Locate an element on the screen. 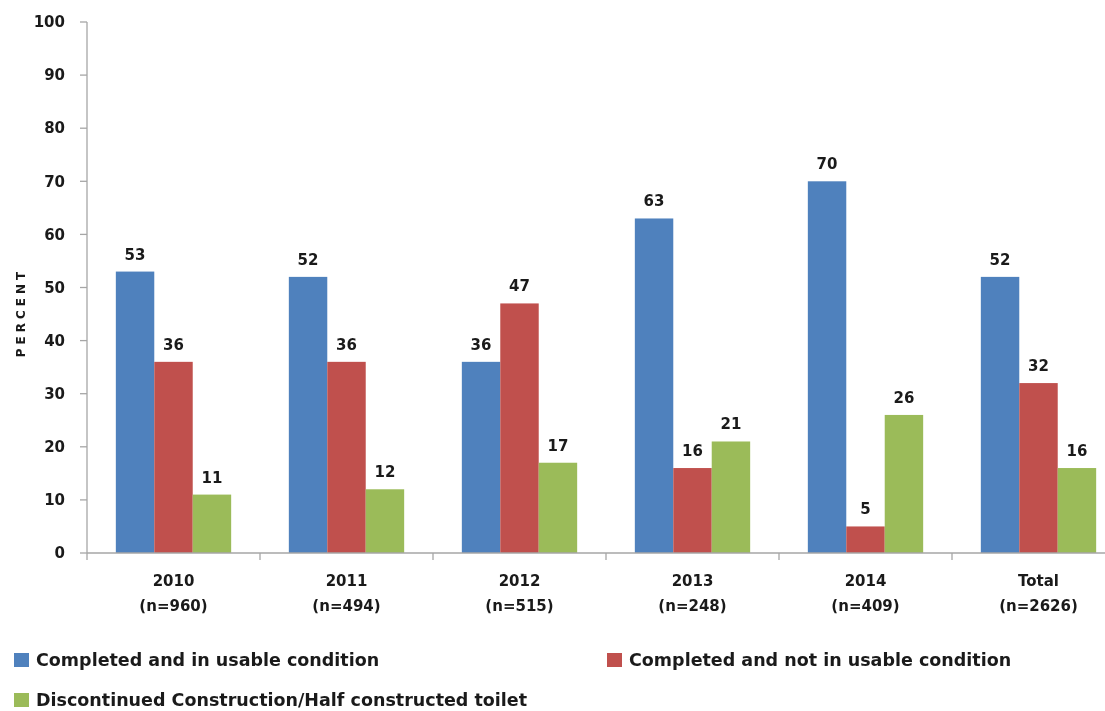 The image size is (1105, 711). data-label: 5 is located at coordinates (865, 509).